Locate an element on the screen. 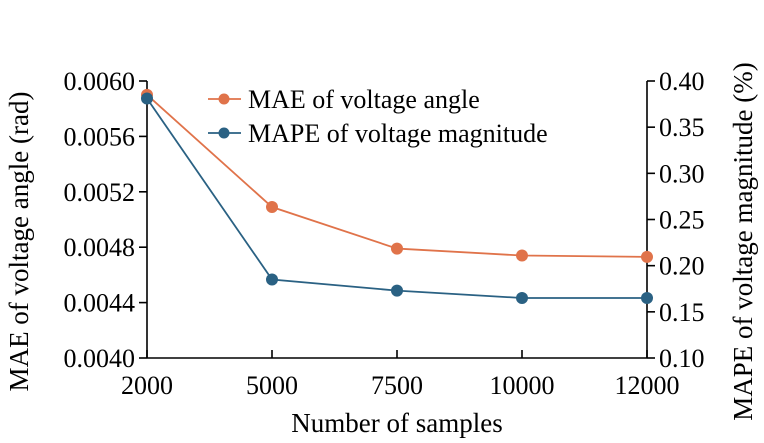 This screenshot has width=764, height=443. y-right-tick-label: 0.10 is located at coordinates (682, 358).